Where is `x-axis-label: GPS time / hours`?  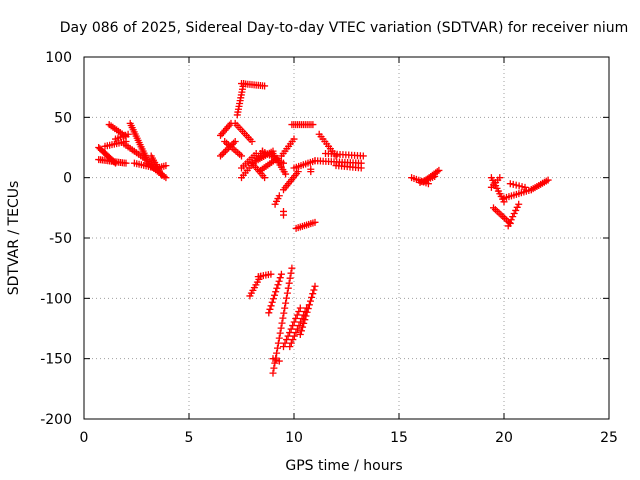 x-axis-label: GPS time / hours is located at coordinates (343, 466).